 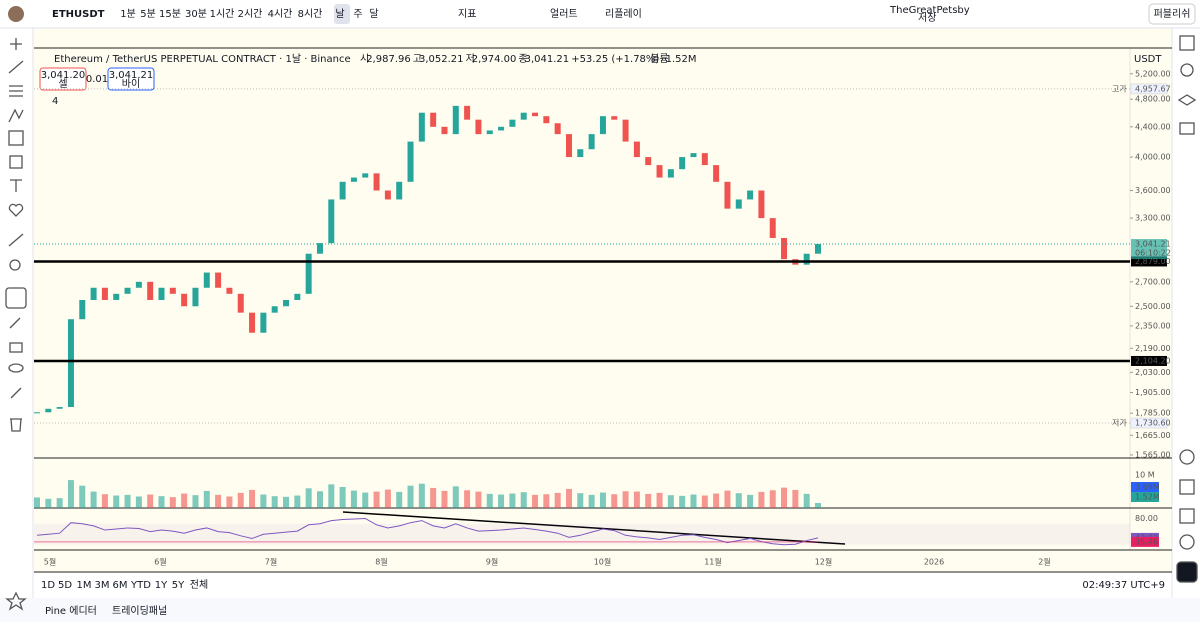 I want to click on sell-price: 3,041.20, so click(x=63, y=75).